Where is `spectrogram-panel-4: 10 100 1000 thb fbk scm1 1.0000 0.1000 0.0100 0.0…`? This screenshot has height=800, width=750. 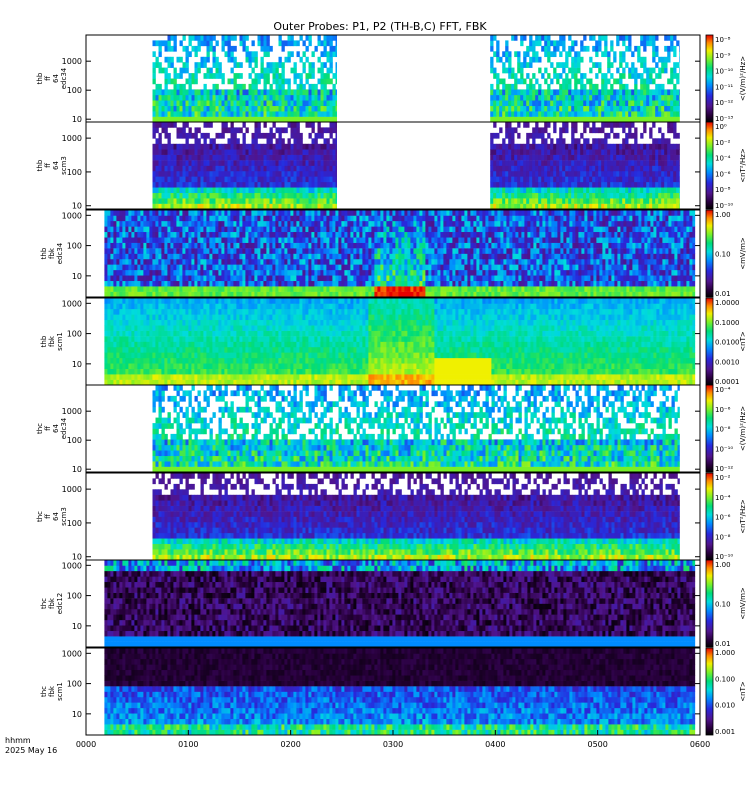
spectrogram-panel-4: 10 100 1000 thb fbk scm1 1.0000 0.1000 0.0100 0.0… is located at coordinates (393, 341).